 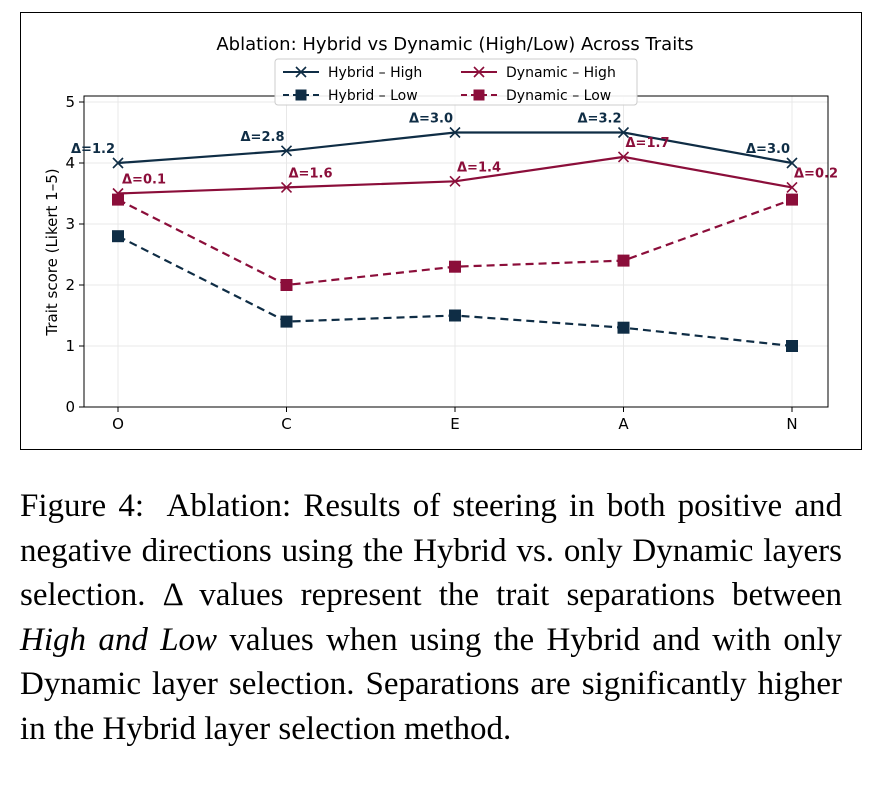 I want to click on x-tick-label: C, so click(x=286, y=424).